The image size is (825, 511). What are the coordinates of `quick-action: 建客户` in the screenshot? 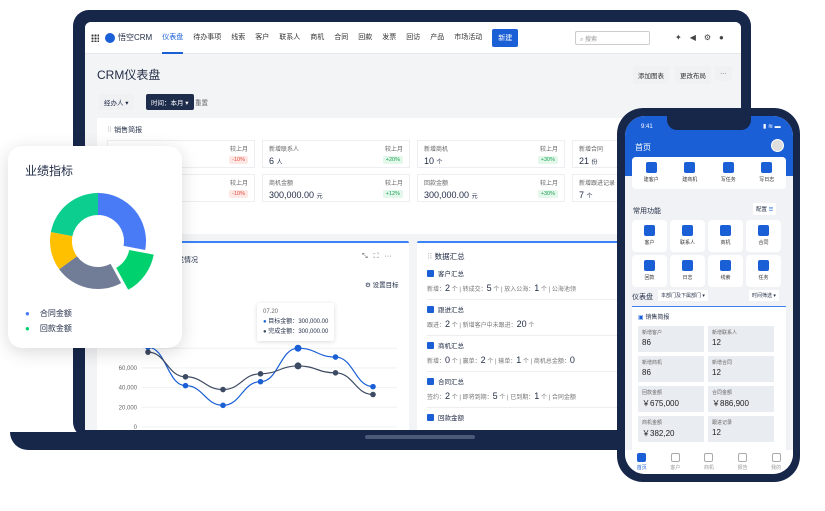 It's located at (651, 173).